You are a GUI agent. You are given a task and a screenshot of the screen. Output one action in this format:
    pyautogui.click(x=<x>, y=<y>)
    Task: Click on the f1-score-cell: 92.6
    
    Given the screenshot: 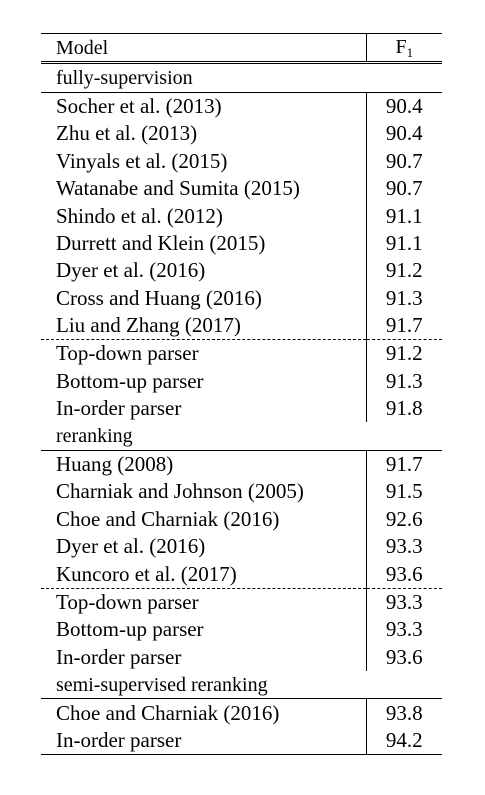 What is the action you would take?
    pyautogui.click(x=404, y=518)
    